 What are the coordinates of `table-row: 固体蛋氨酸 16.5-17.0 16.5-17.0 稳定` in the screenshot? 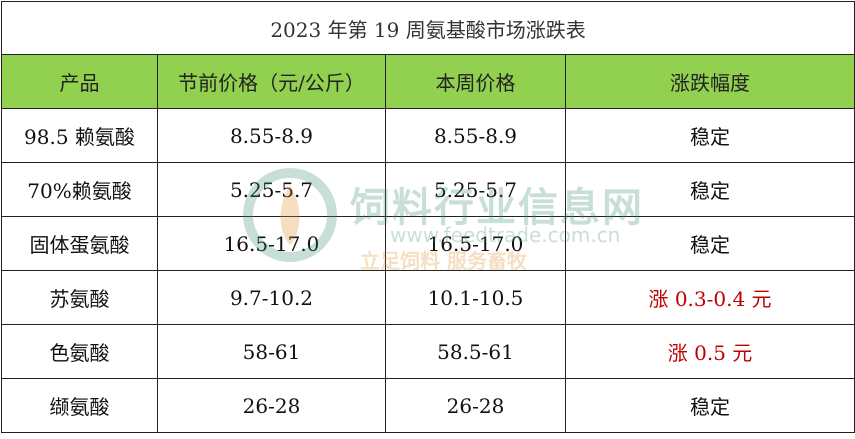 It's located at (428, 243).